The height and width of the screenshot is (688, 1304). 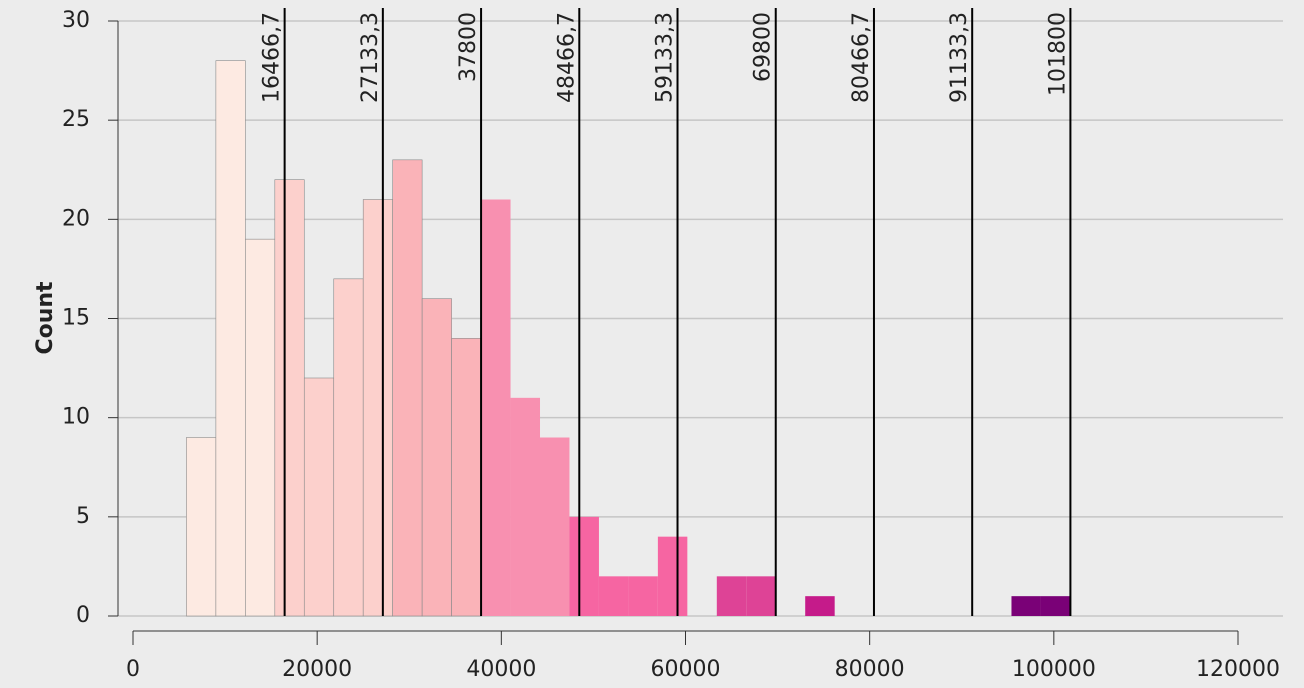 I want to click on x-tick-label: 120000, so click(x=1238, y=669).